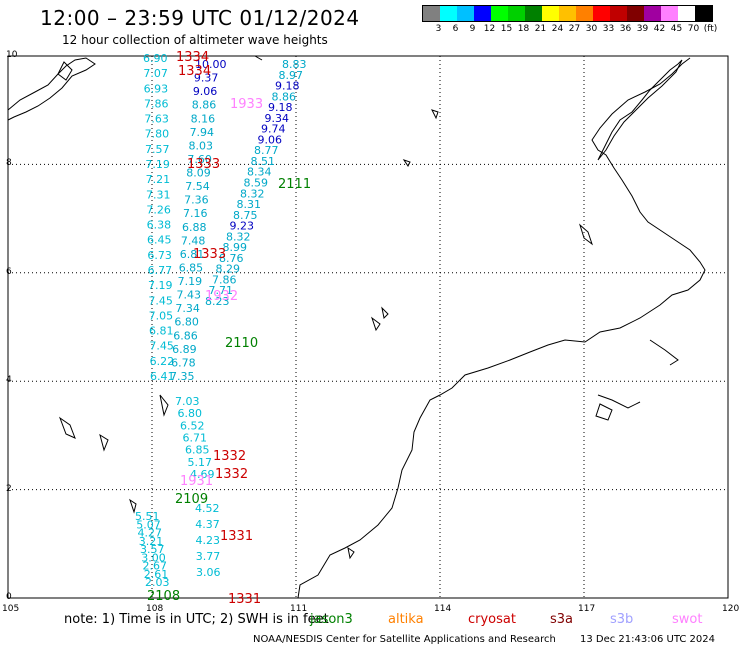 This screenshot has height=650, width=740. Describe the element at coordinates (258, 58) in the screenshot. I see `coast-vietnam` at that location.